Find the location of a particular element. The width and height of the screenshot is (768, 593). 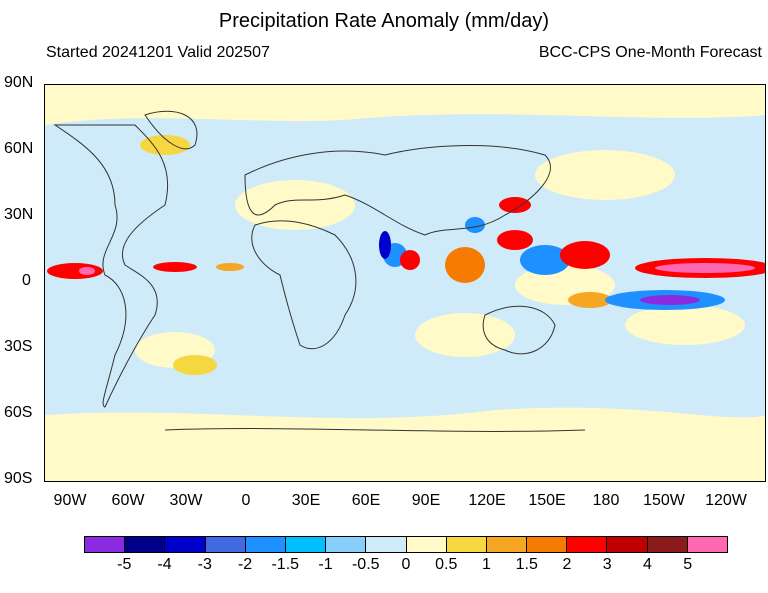

colorbar-tick-label: 2 is located at coordinates (567, 564).